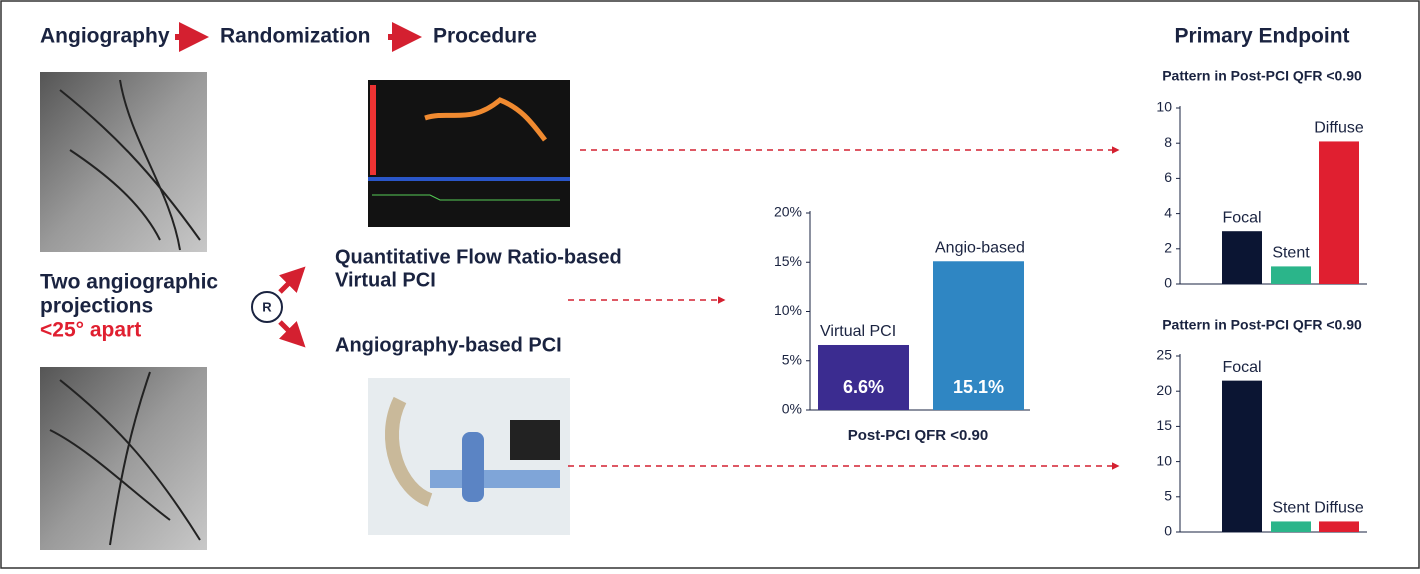  What do you see at coordinates (373, 130) in the screenshot?
I see `qfr-scale` at bounding box center [373, 130].